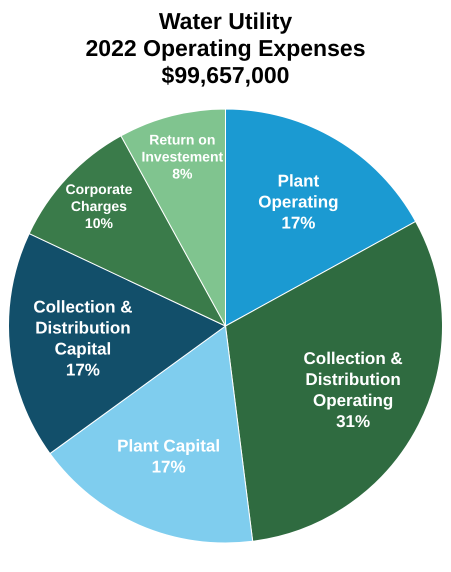 The width and height of the screenshot is (451, 572). Describe the element at coordinates (225, 48) in the screenshot. I see `chart-title: Water Utility 2022 Operating Expenses $99,657,000` at that location.